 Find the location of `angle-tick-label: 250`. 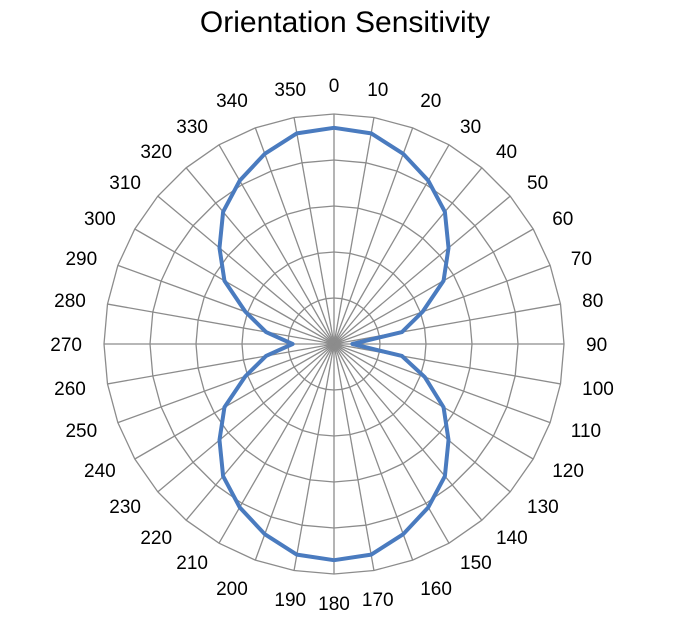

angle-tick-label: 250 is located at coordinates (81, 431).